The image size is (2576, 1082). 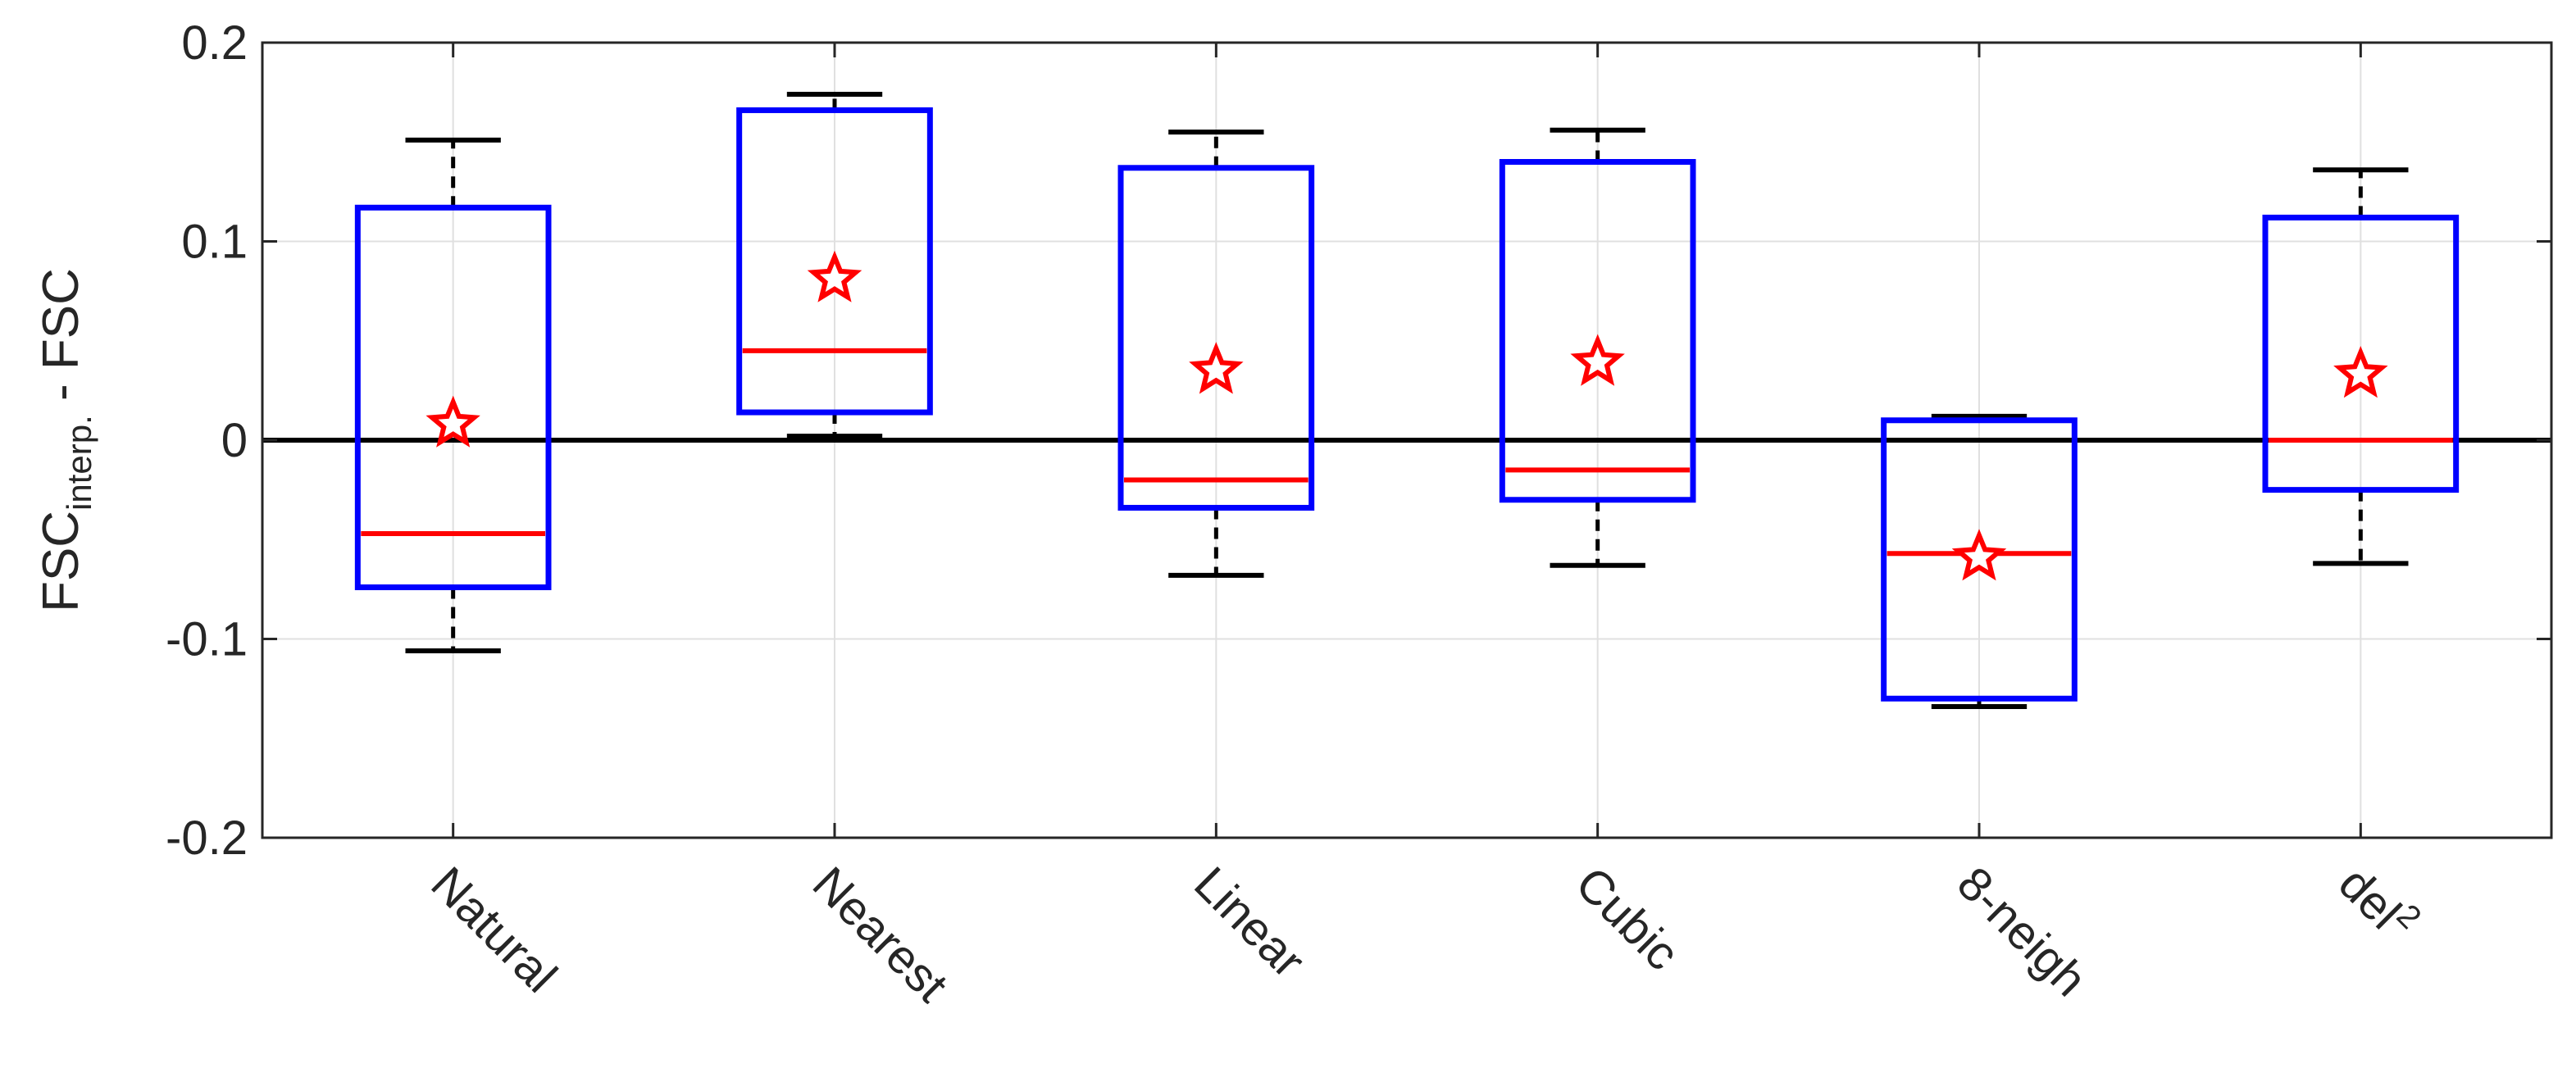 I want to click on x-tick-label: Linear, so click(x=1249, y=922).